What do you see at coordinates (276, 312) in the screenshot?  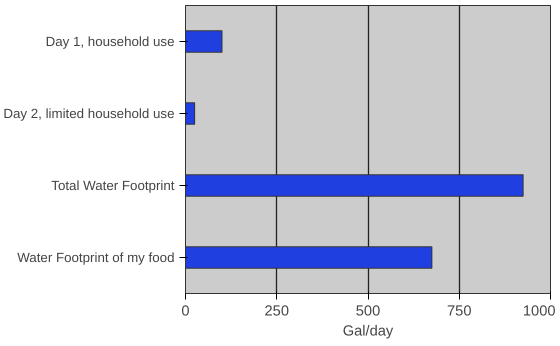 I see `x-tick-label: 250` at bounding box center [276, 312].